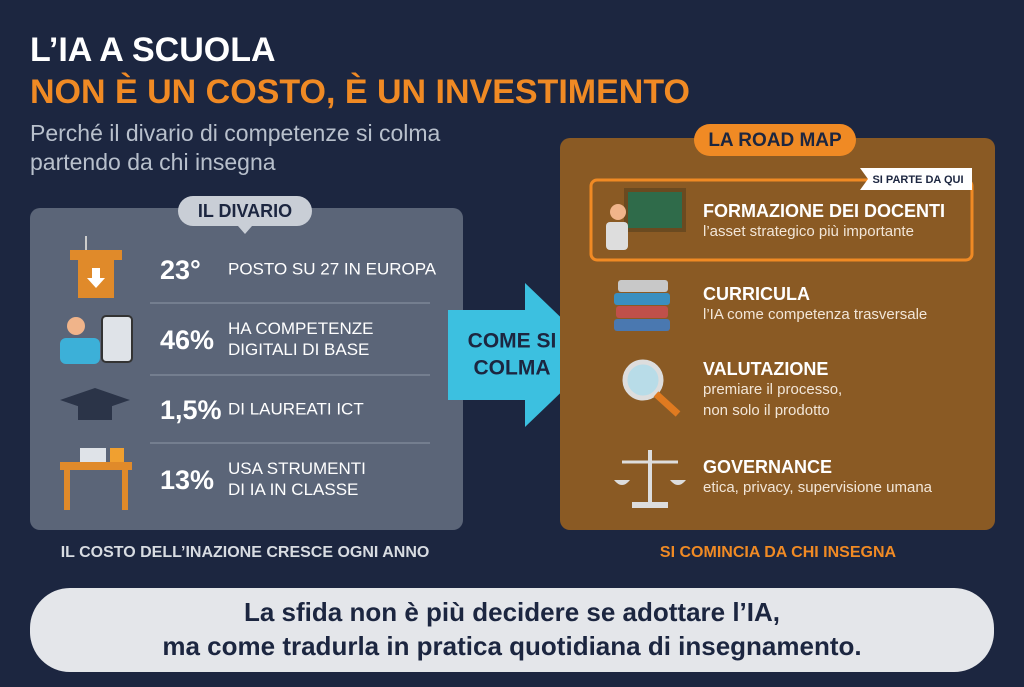 The height and width of the screenshot is (687, 1024). What do you see at coordinates (300, 328) in the screenshot?
I see `divario-text: HA COMPETENZE` at bounding box center [300, 328].